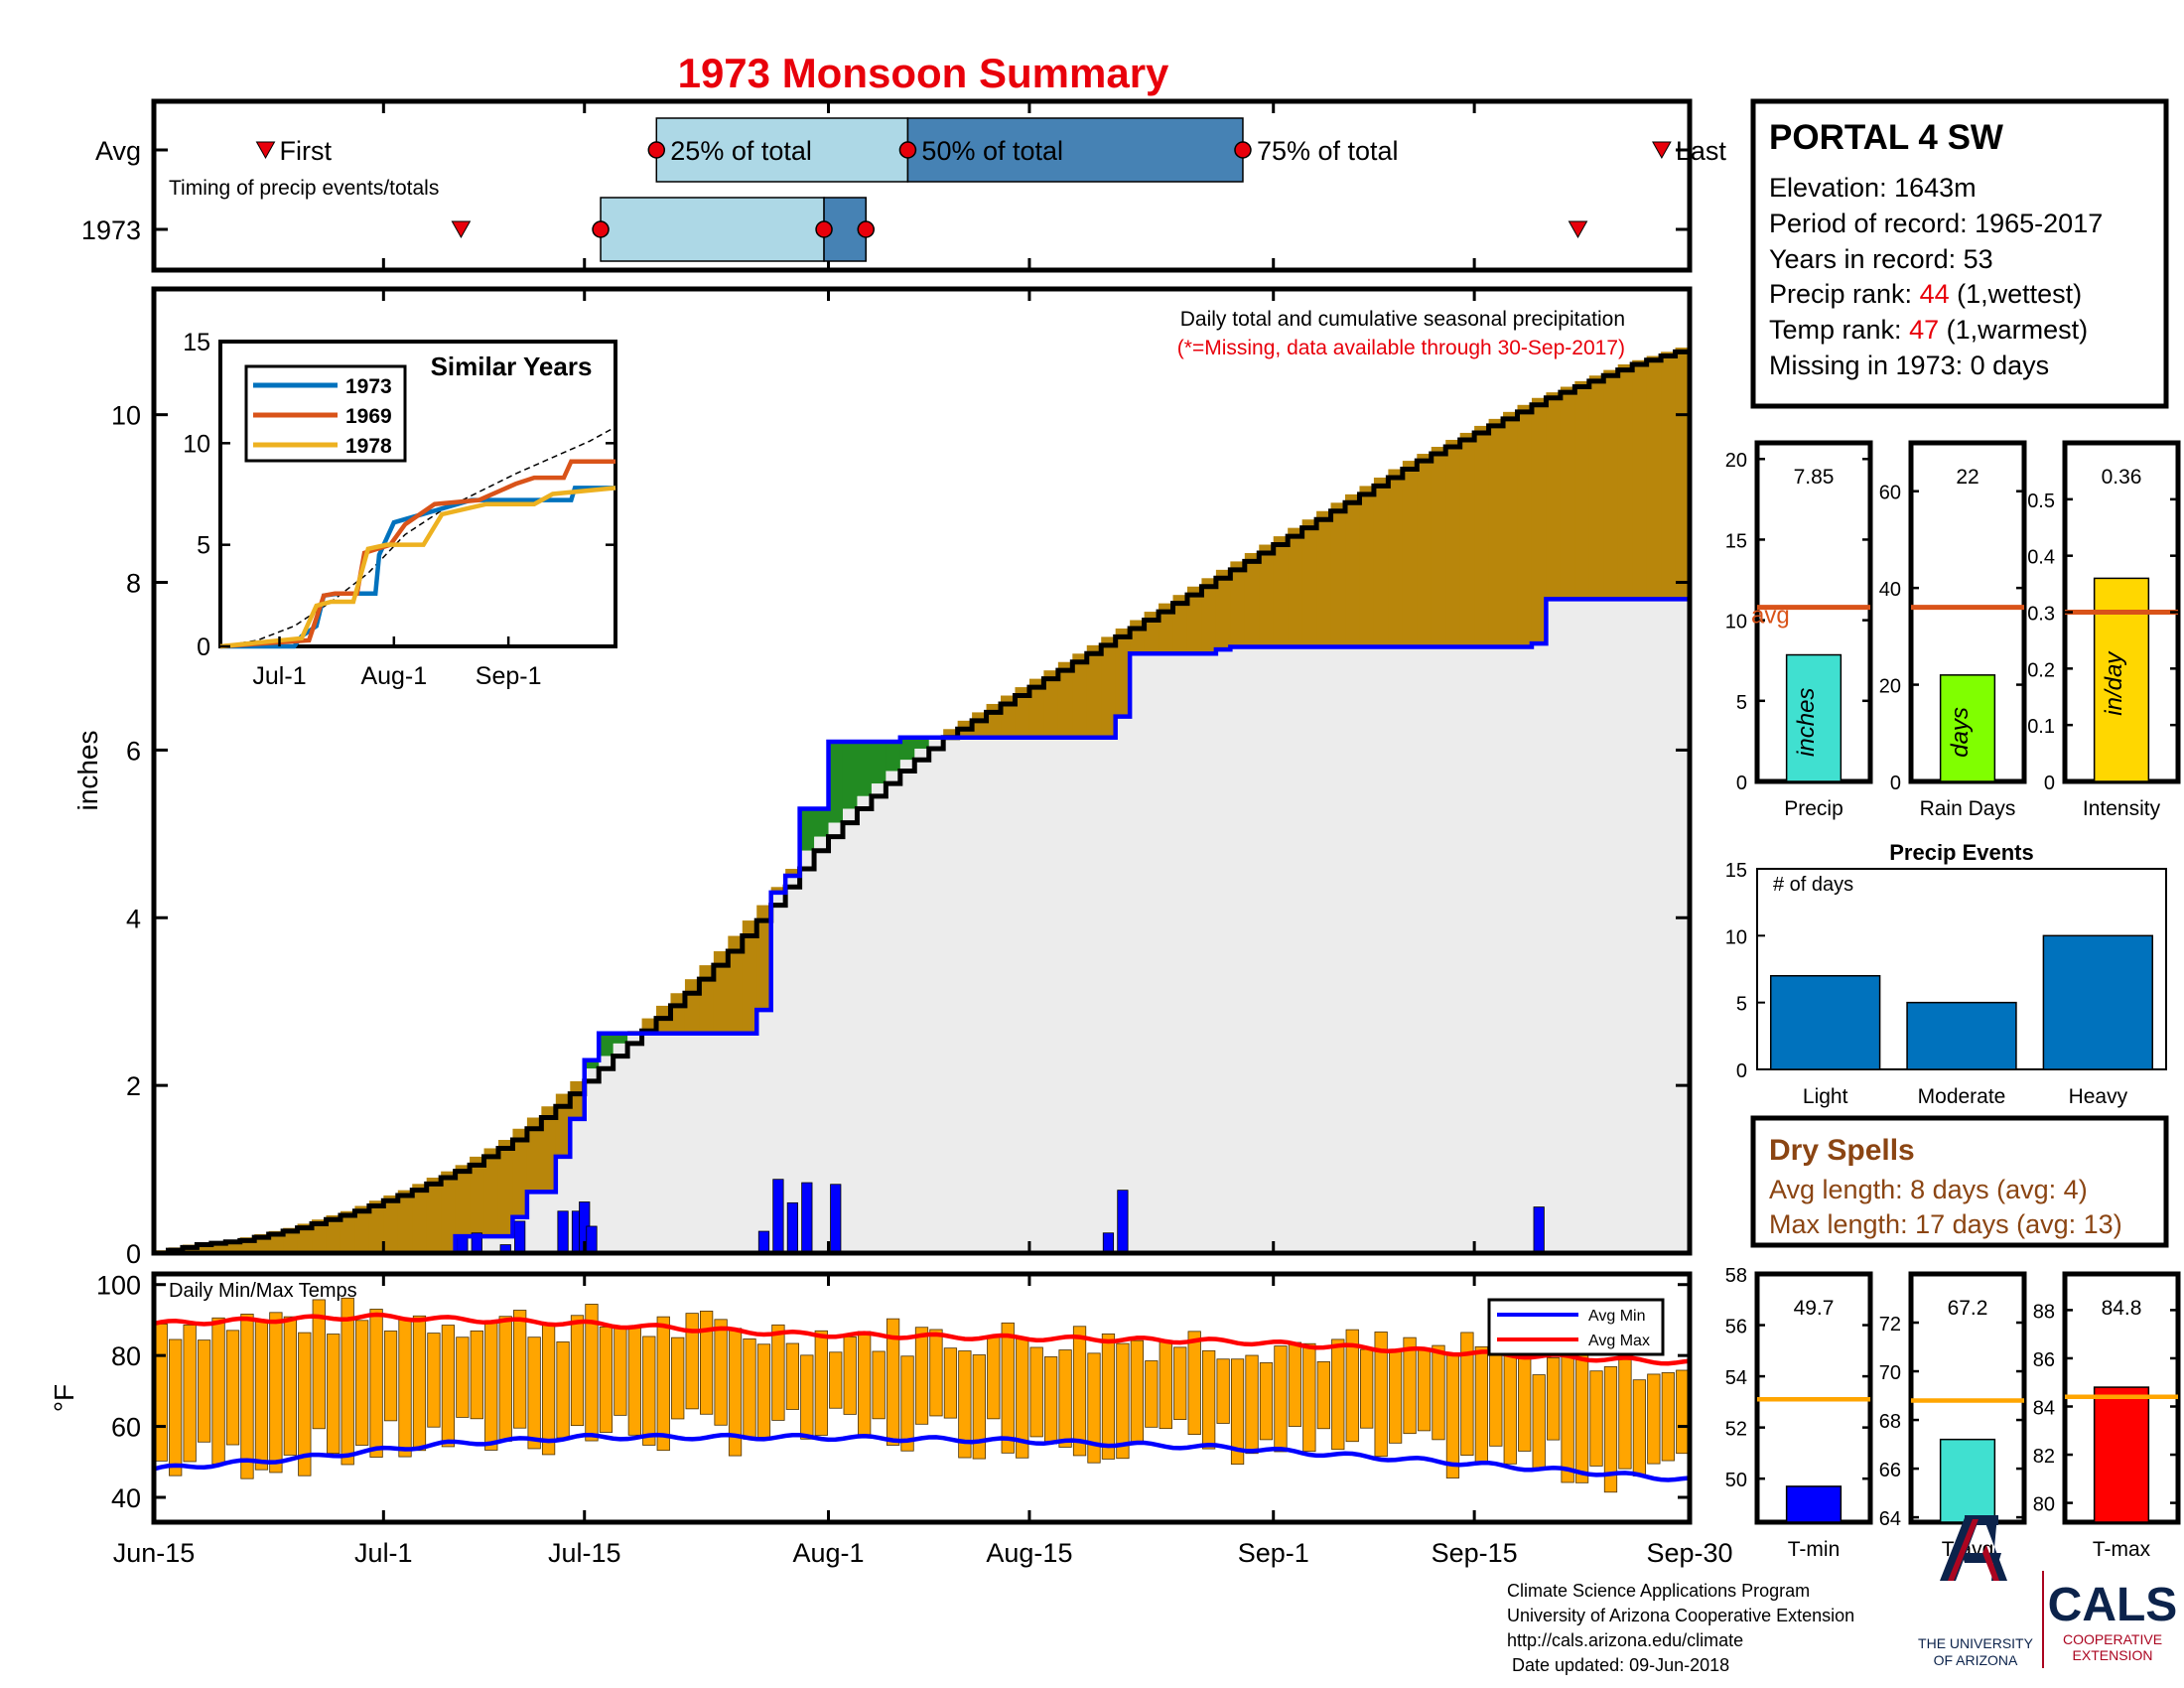 The height and width of the screenshot is (1688, 2184). I want to click on station-elevation: Elevation: 1643m, so click(1873, 188).